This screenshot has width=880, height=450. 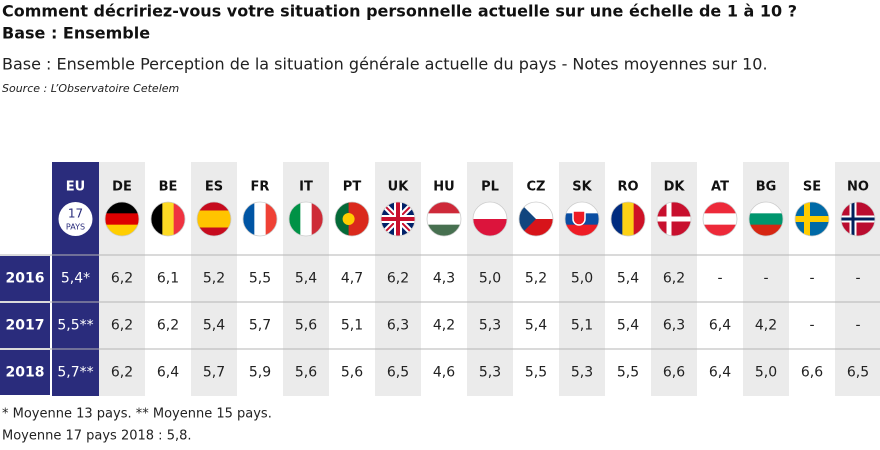 What do you see at coordinates (260, 326) in the screenshot?
I see `cell-value: 5,7` at bounding box center [260, 326].